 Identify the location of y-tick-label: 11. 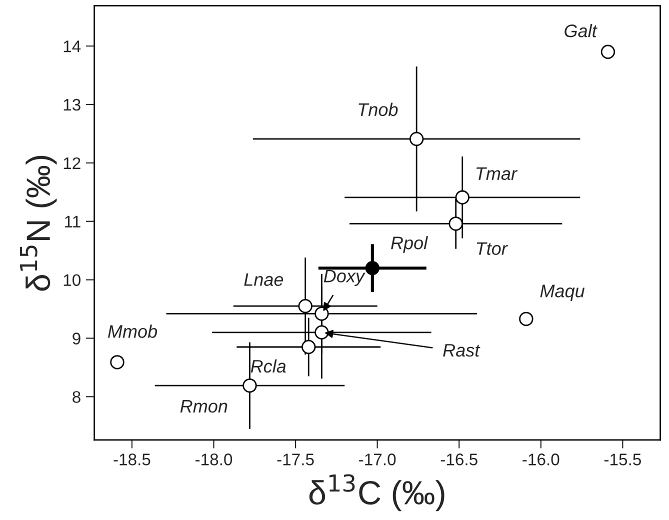
(72, 222).